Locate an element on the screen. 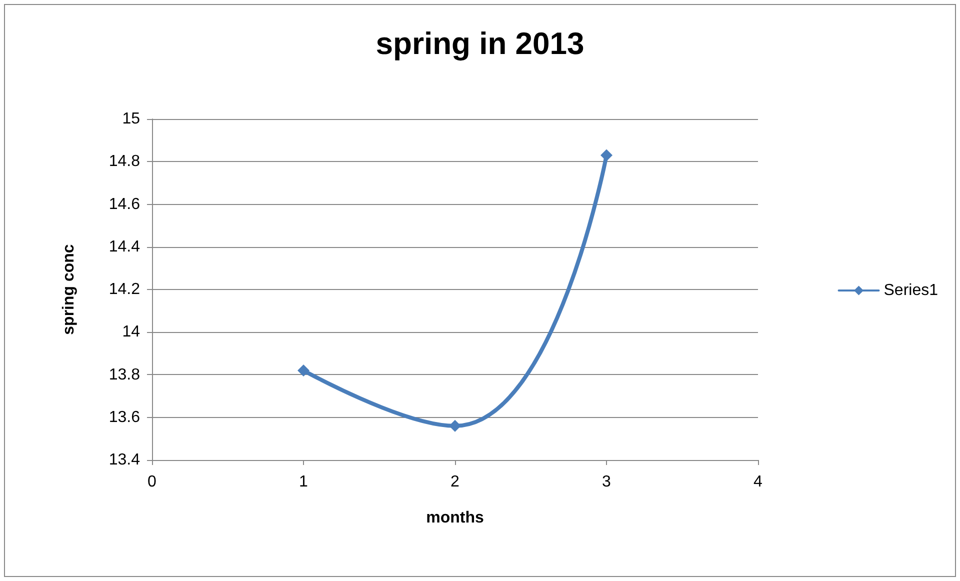  y-tick-label: 14.4 is located at coordinates (124, 247).